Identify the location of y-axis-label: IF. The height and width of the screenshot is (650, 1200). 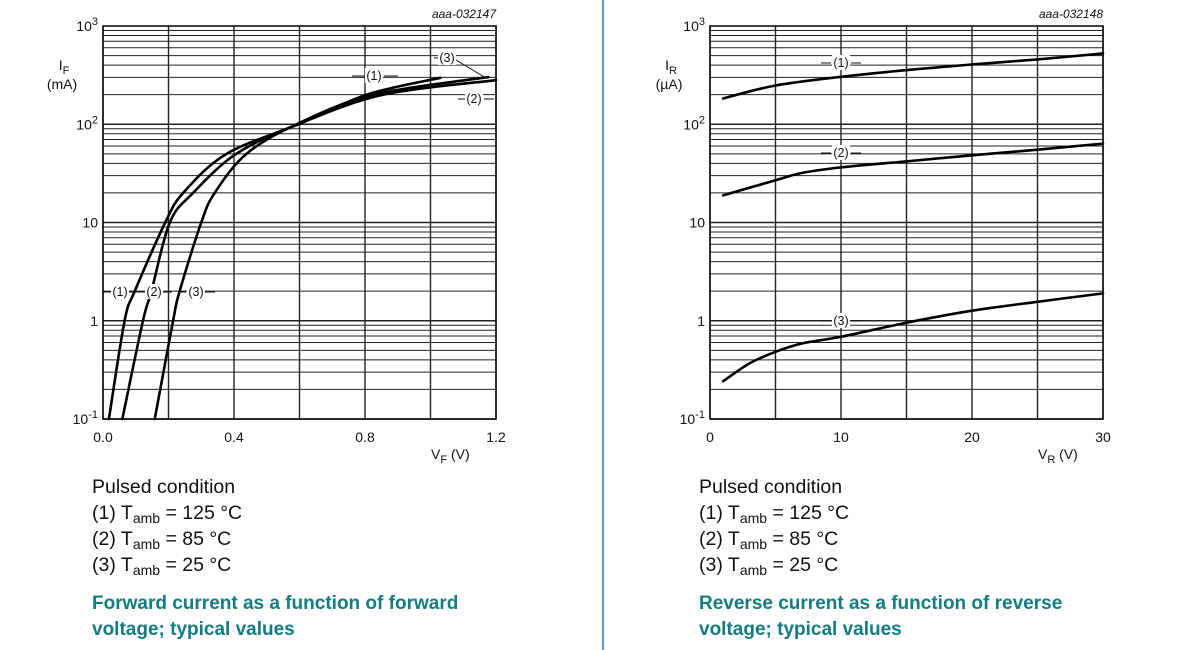
(64, 67).